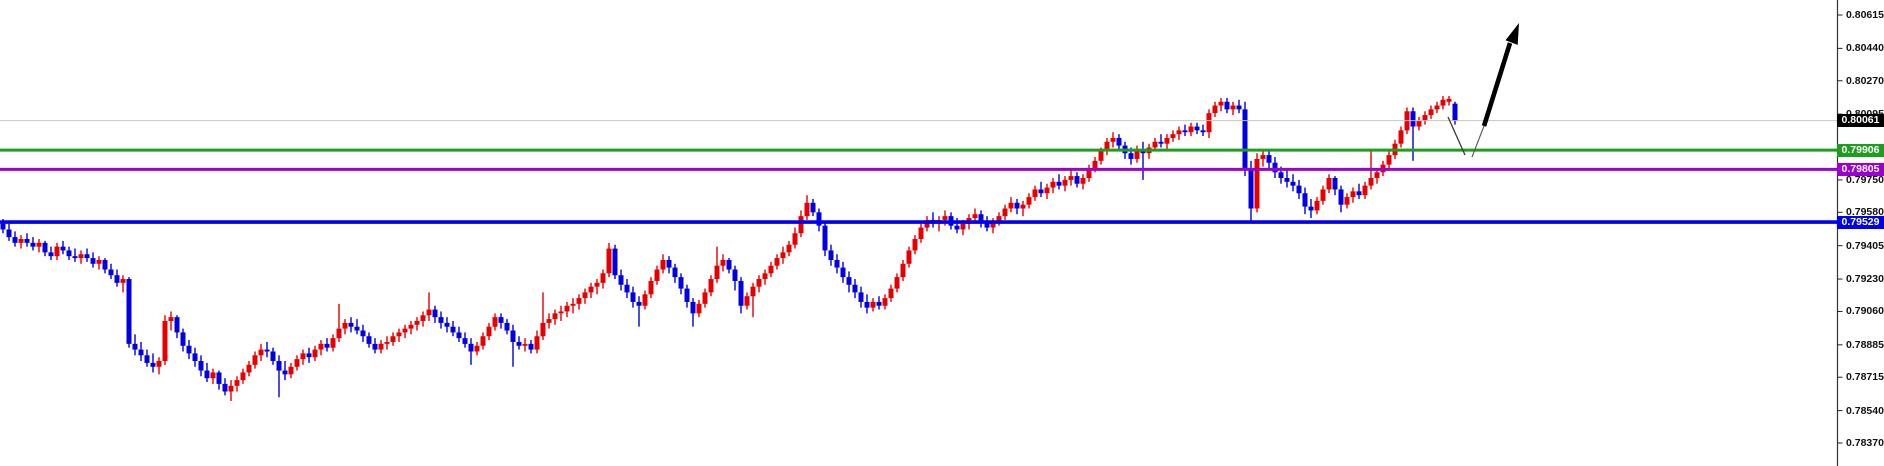 The width and height of the screenshot is (1884, 466). Describe the element at coordinates (1497, 84) in the screenshot. I see `arrow-shaft` at that location.